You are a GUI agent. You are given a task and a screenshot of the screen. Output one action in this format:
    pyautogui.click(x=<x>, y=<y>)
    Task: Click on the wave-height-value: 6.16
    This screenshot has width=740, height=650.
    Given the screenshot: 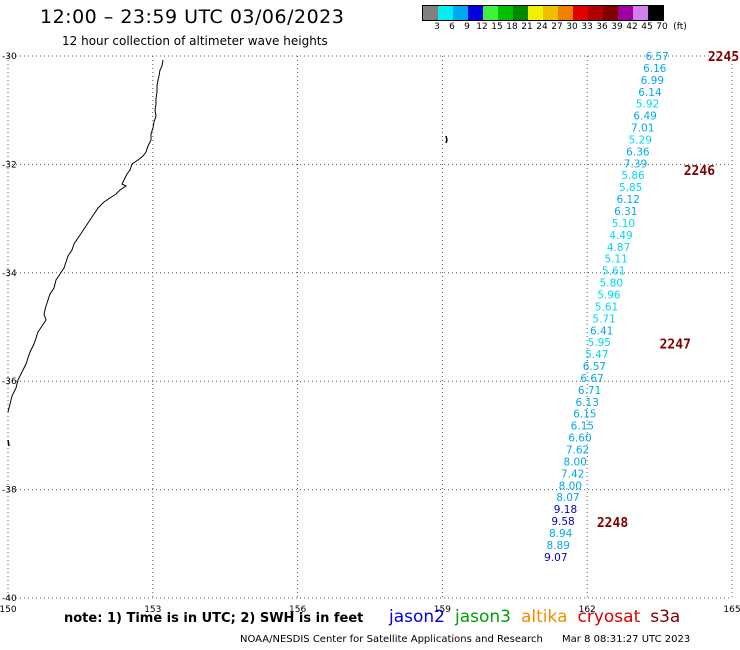 What is the action you would take?
    pyautogui.click(x=655, y=69)
    